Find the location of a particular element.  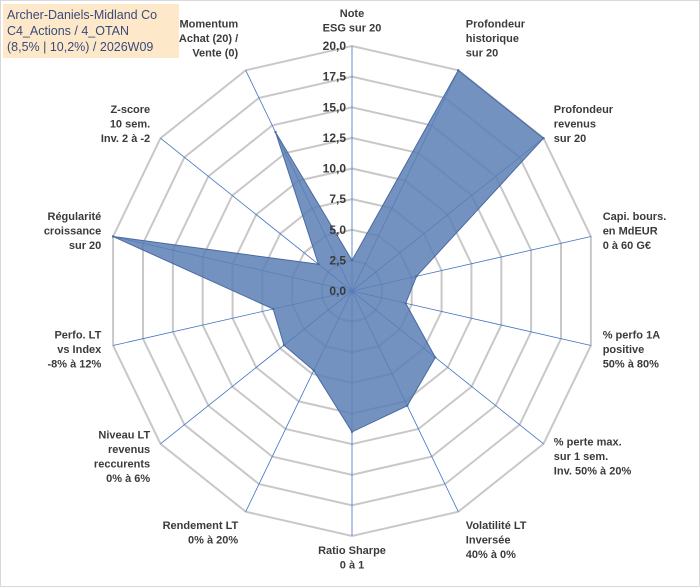

axis-label-line: Ratio Sharpe is located at coordinates (352, 551).